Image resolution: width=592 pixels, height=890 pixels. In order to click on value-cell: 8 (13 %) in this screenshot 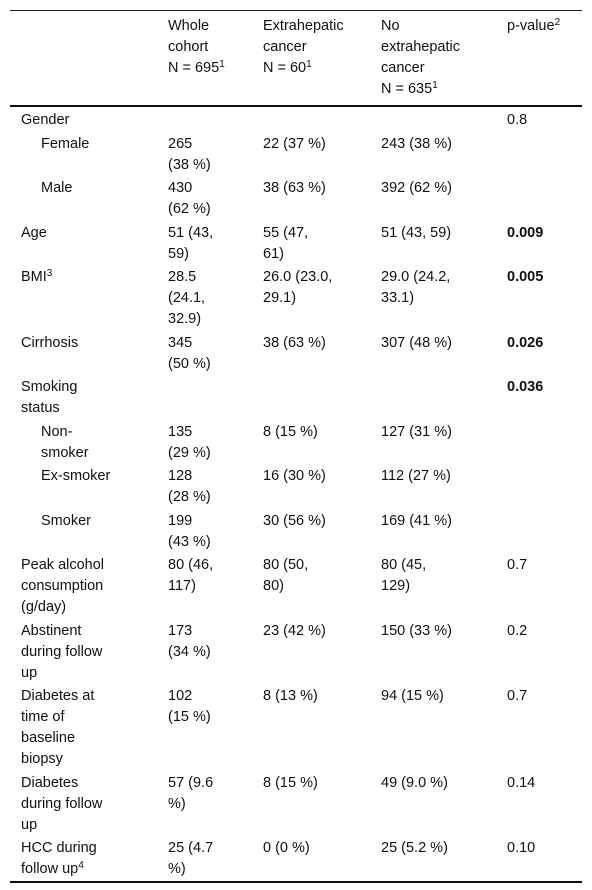, I will do `click(312, 727)`.